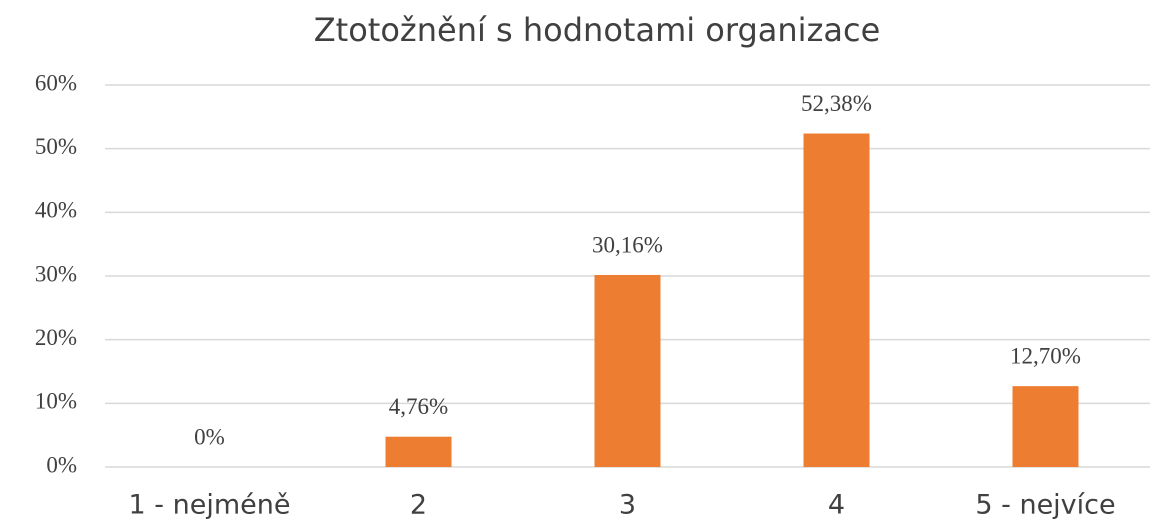 The image size is (1150, 528). I want to click on y-tick-label: 0%, so click(61, 464).